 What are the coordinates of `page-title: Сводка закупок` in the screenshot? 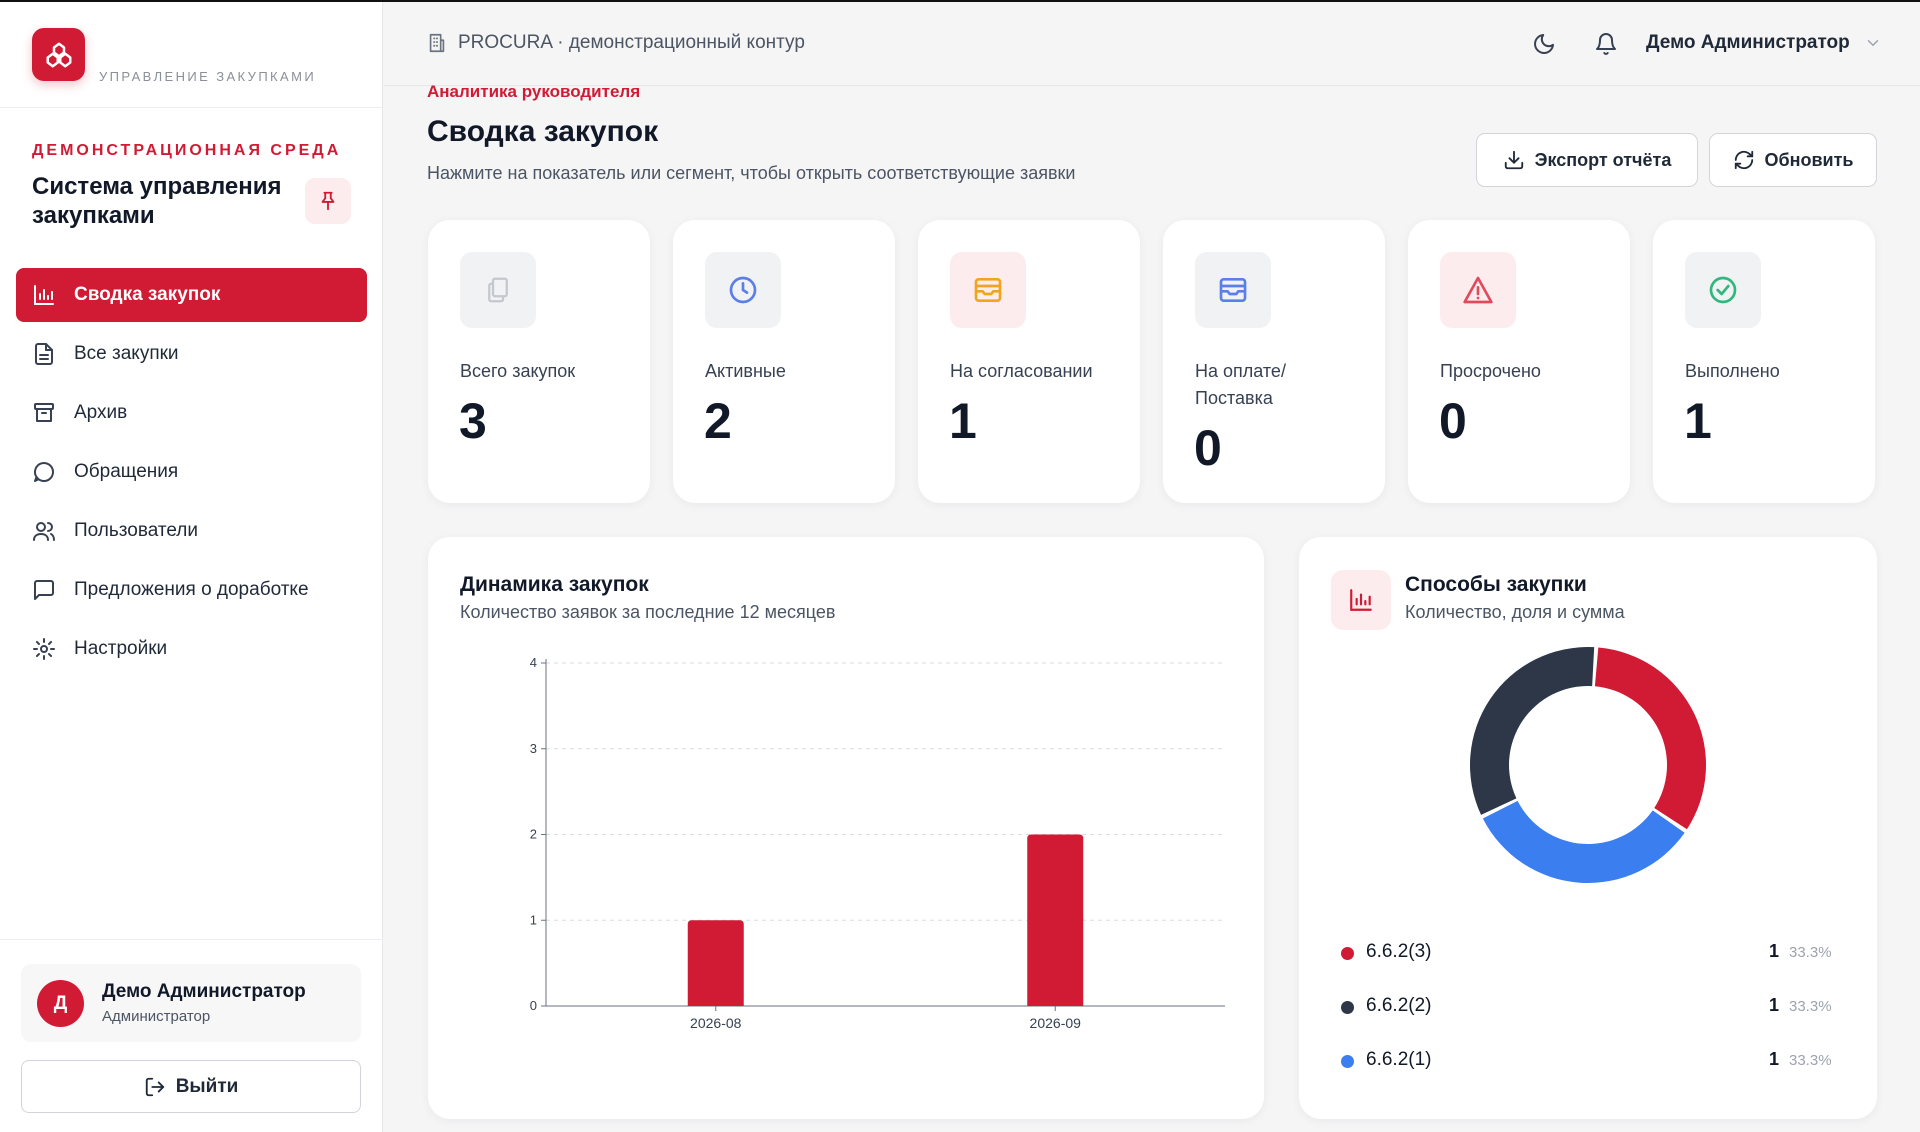 It's located at (543, 131).